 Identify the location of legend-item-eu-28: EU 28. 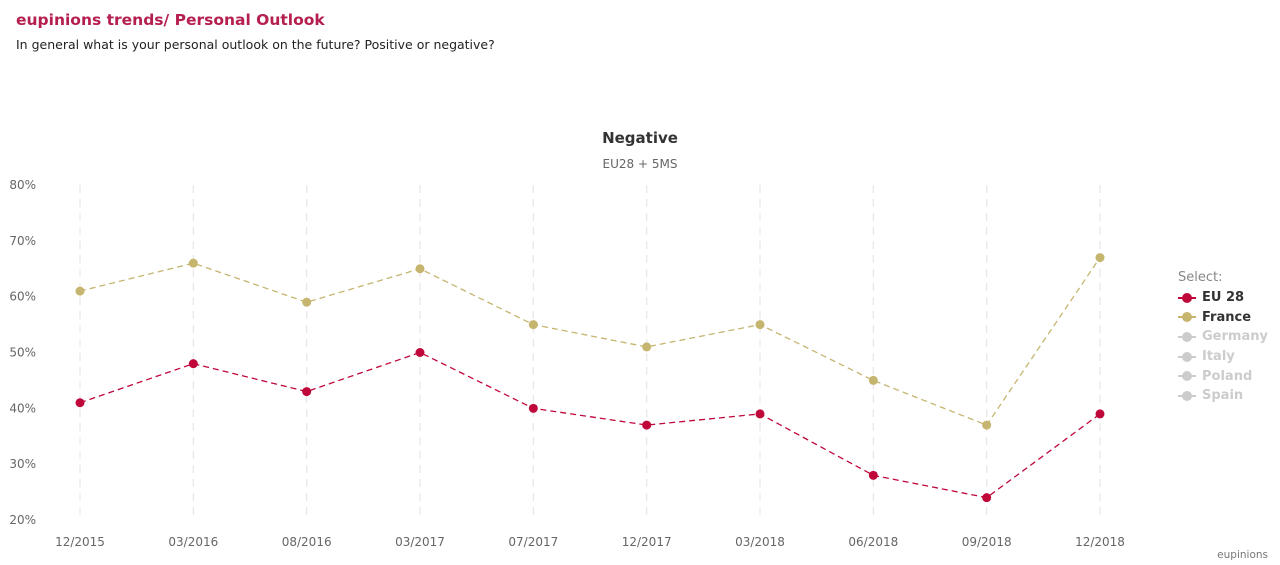
(1223, 298).